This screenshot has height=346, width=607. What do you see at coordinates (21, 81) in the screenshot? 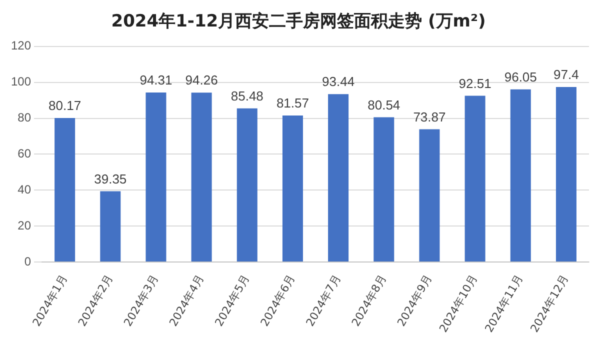
I see `y-tick-label: 100` at bounding box center [21, 81].